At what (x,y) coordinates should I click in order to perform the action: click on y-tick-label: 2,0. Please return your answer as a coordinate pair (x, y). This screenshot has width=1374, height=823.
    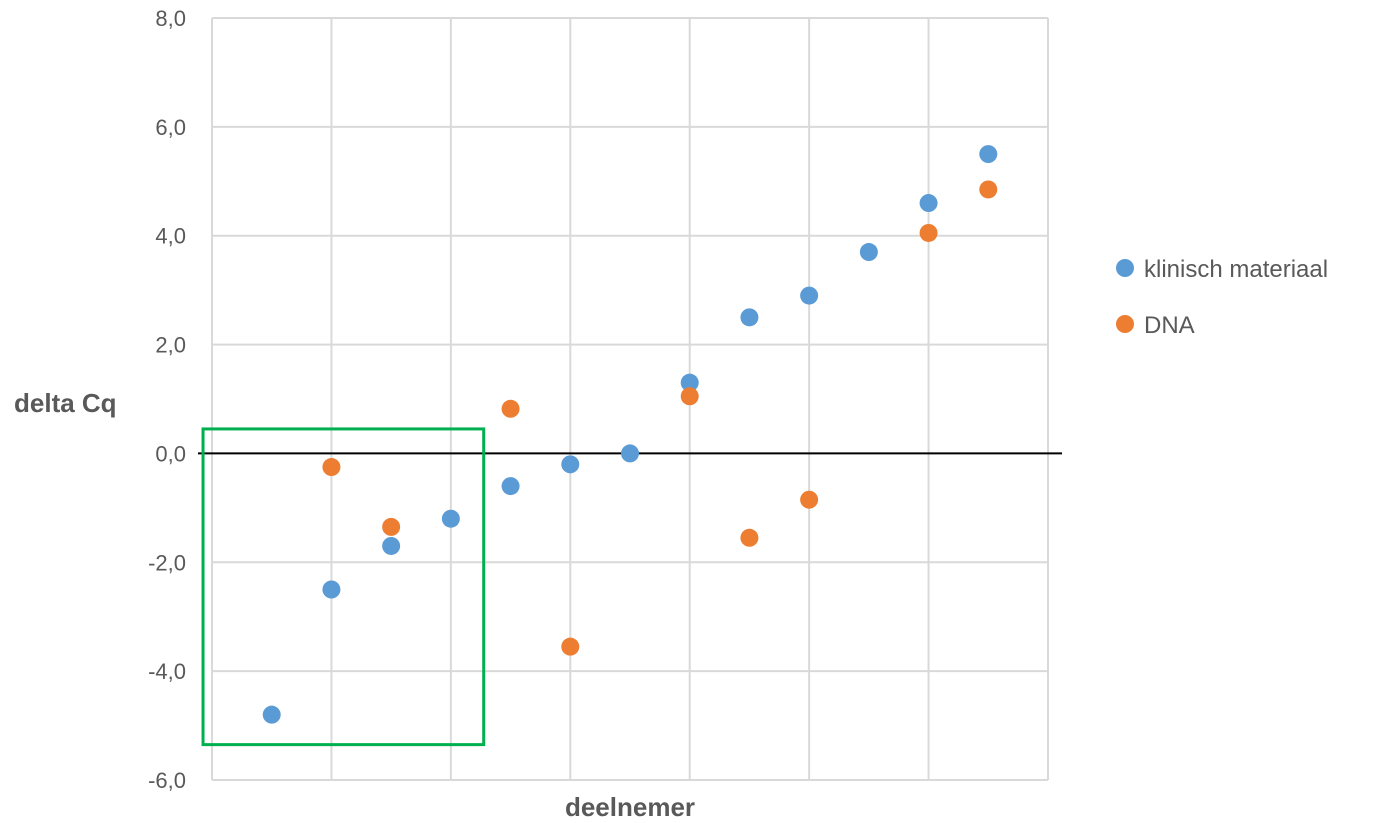
    Looking at the image, I should click on (170, 345).